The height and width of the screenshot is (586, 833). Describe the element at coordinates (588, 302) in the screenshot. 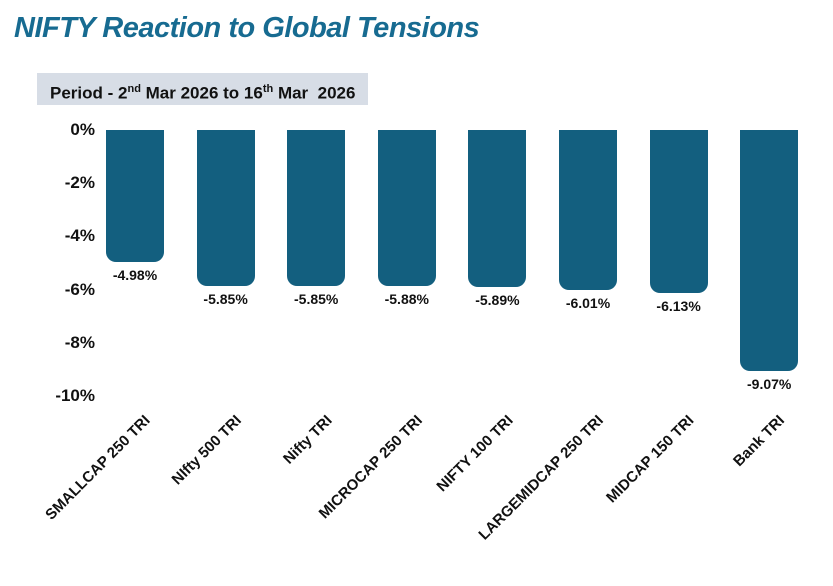

I see `bar-value-label: -6.01%` at that location.